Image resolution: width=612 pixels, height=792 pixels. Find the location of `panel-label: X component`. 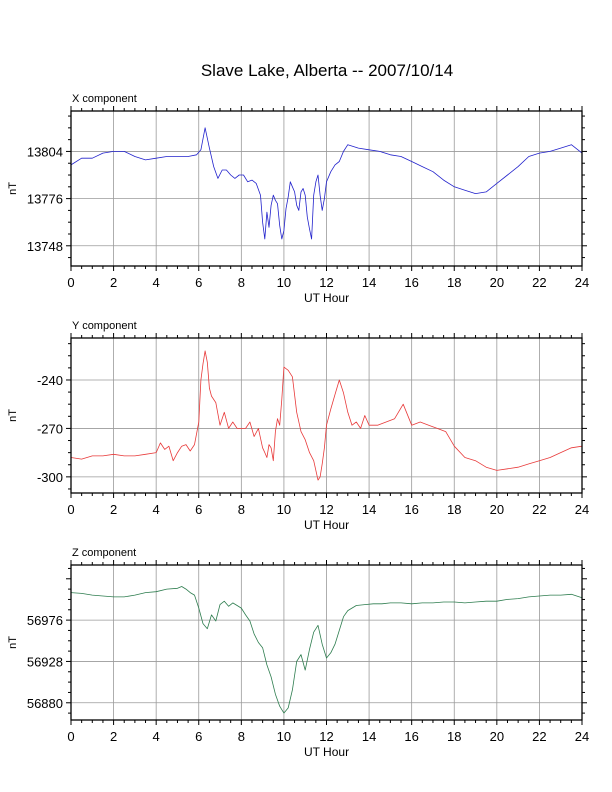

panel-label: X component is located at coordinates (104, 99).